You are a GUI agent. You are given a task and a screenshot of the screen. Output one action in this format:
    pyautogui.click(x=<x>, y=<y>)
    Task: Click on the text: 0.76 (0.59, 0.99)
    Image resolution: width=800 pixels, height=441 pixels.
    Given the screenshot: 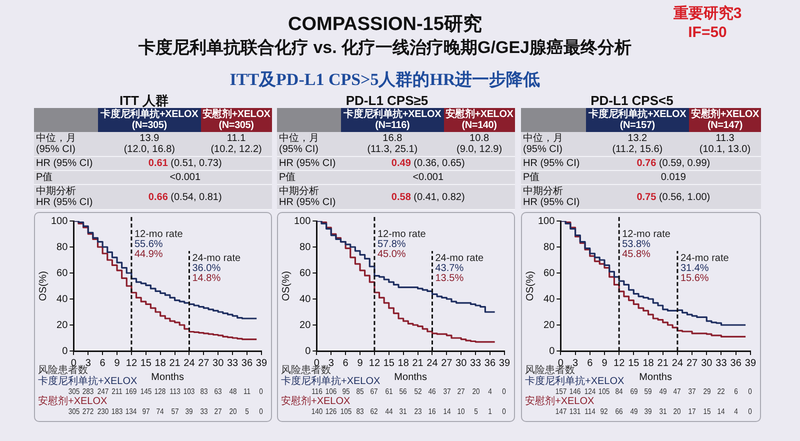 What is the action you would take?
    pyautogui.click(x=673, y=163)
    